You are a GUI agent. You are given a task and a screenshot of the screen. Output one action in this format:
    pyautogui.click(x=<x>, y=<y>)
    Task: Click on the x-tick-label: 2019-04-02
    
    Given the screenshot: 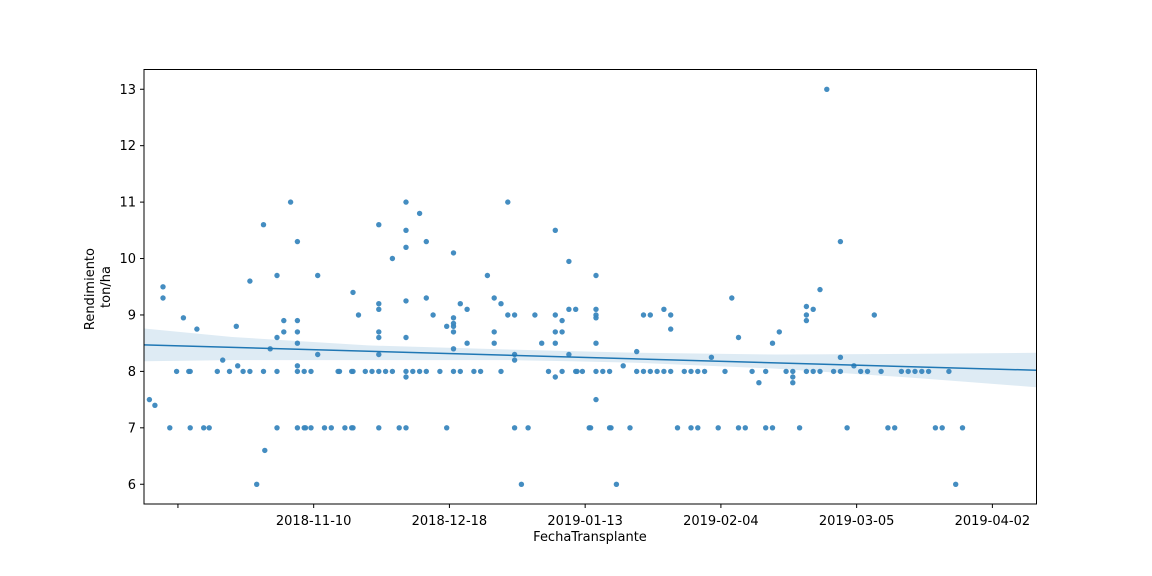 What is the action you would take?
    pyautogui.click(x=993, y=521)
    